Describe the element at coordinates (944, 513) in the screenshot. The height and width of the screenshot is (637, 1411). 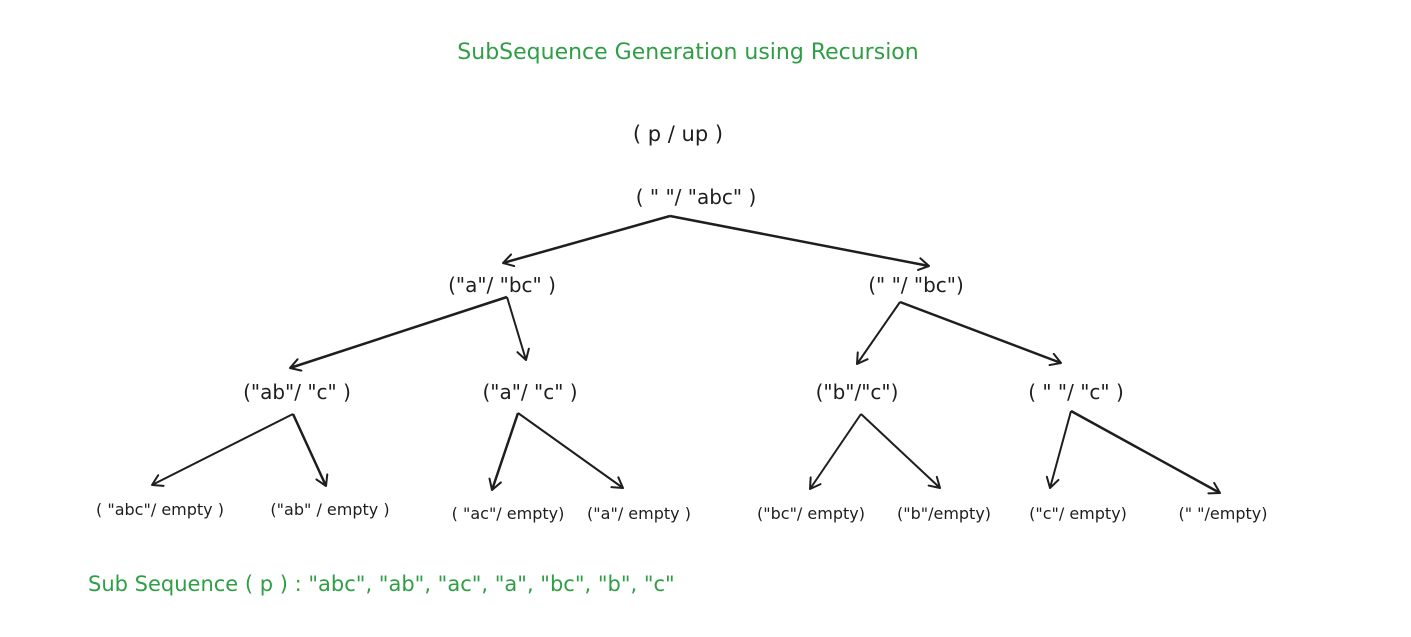
I see `leaf-b-empty: ("b"/empty)` at that location.